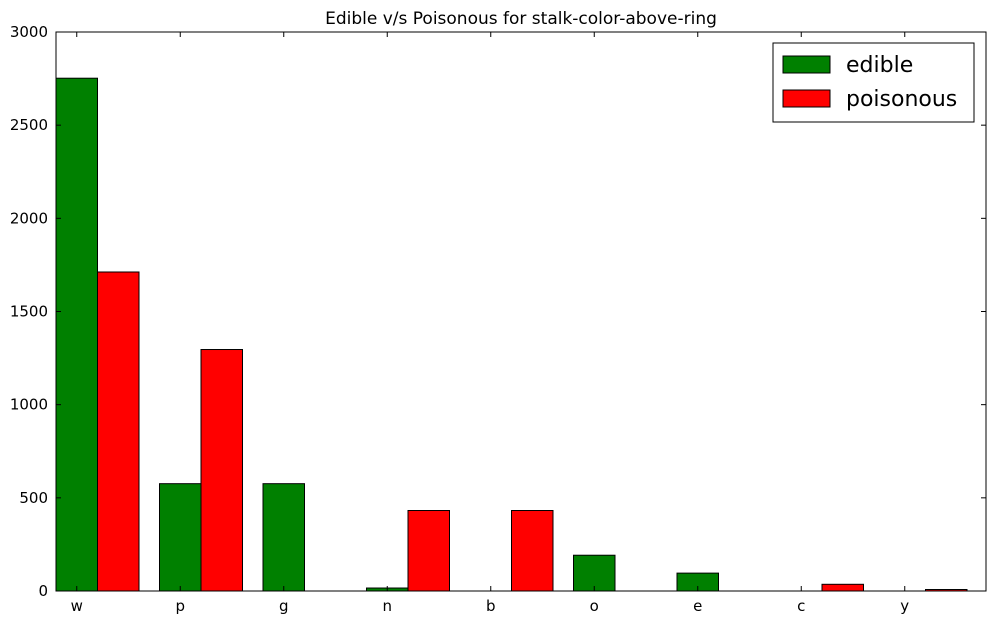 This screenshot has width=995, height=625. I want to click on y-tick-label: 1500, so click(29, 312).